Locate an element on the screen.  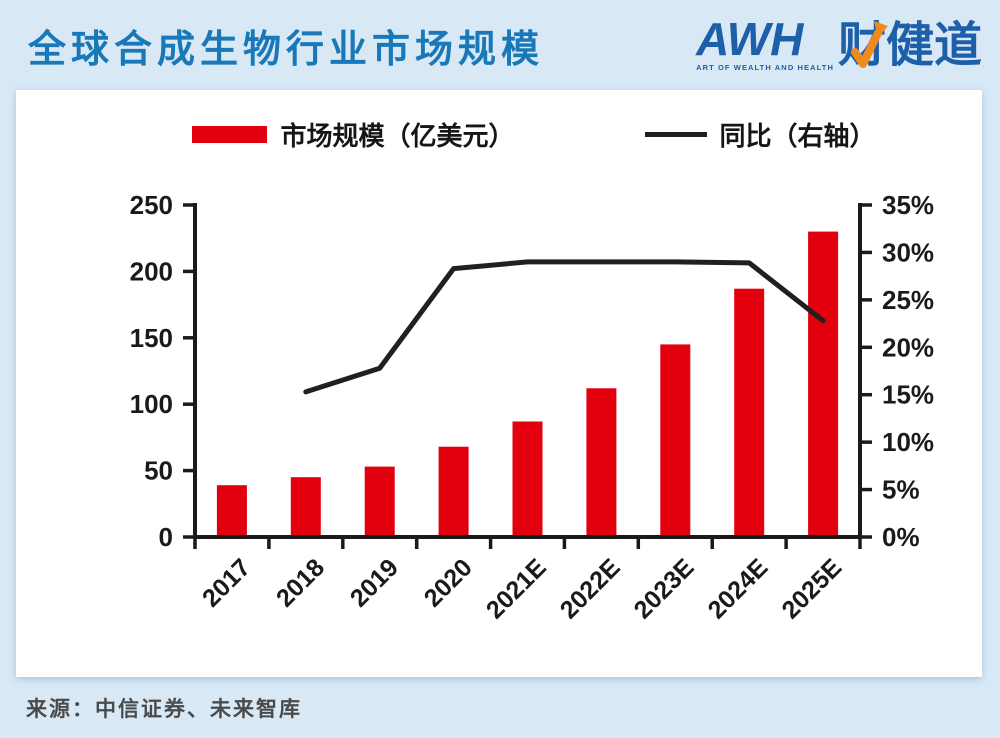
x-label-2019: 2019 is located at coordinates (374, 582).